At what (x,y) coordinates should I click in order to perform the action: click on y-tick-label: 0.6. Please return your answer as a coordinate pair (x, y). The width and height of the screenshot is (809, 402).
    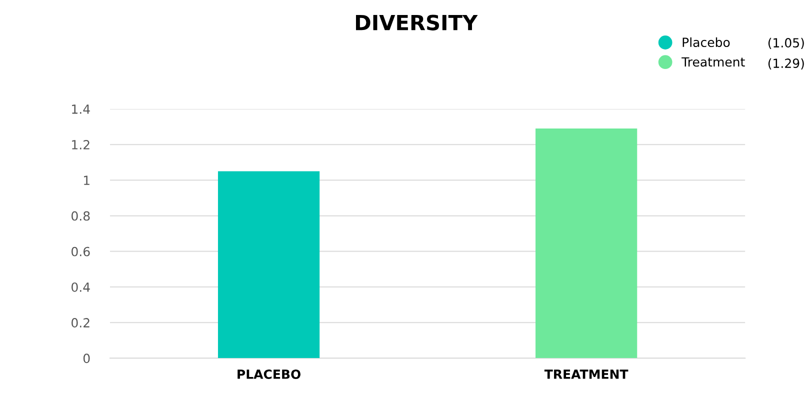
    Looking at the image, I should click on (81, 251).